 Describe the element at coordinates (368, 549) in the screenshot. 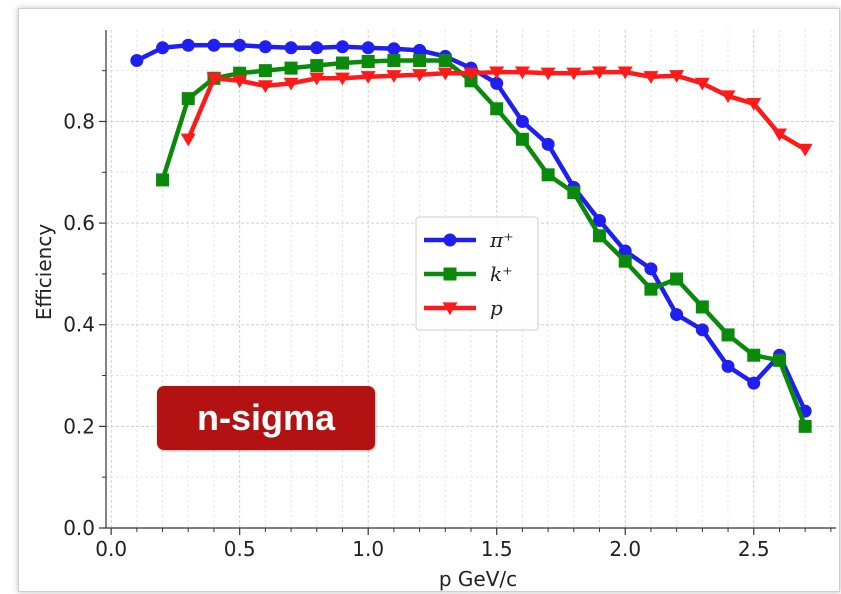

I see `x-tick-label: 1.0` at that location.